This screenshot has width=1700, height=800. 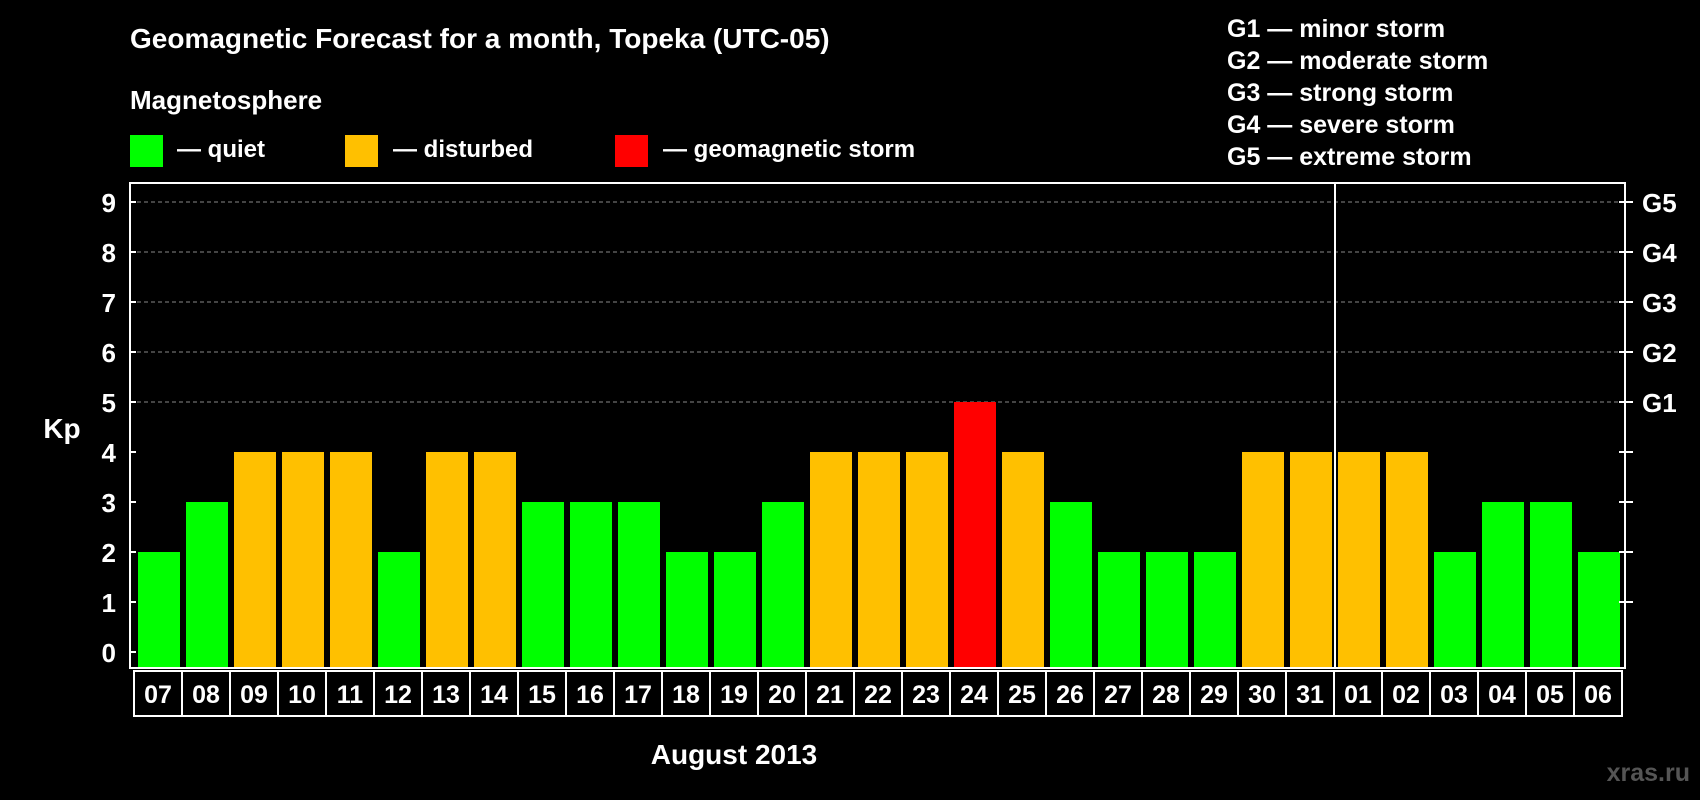 I want to click on day-label-27: 27, so click(x=1118, y=695).